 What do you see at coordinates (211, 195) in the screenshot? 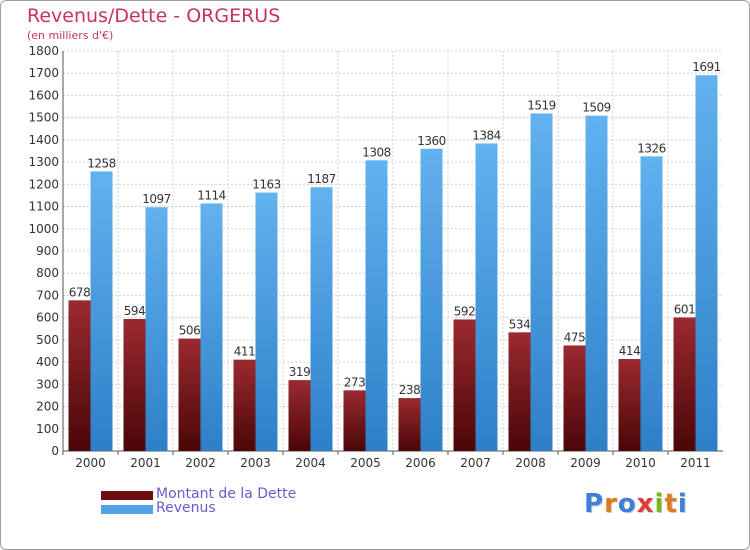
I see `revenus-data-label: 1114` at bounding box center [211, 195].